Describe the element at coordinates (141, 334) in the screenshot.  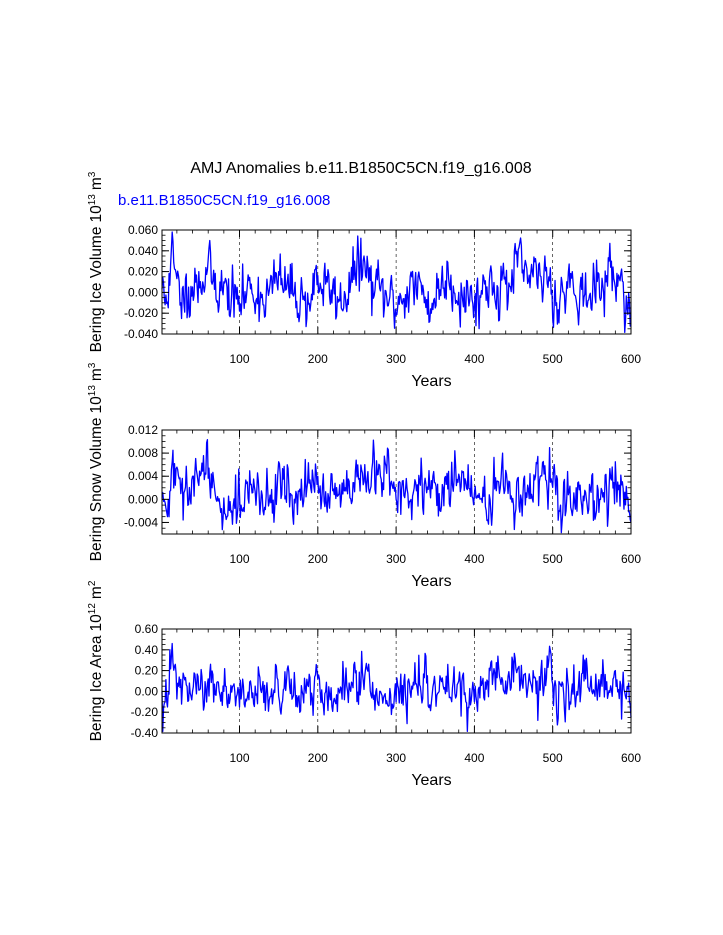
I see `y-tick-label: -0.040` at that location.